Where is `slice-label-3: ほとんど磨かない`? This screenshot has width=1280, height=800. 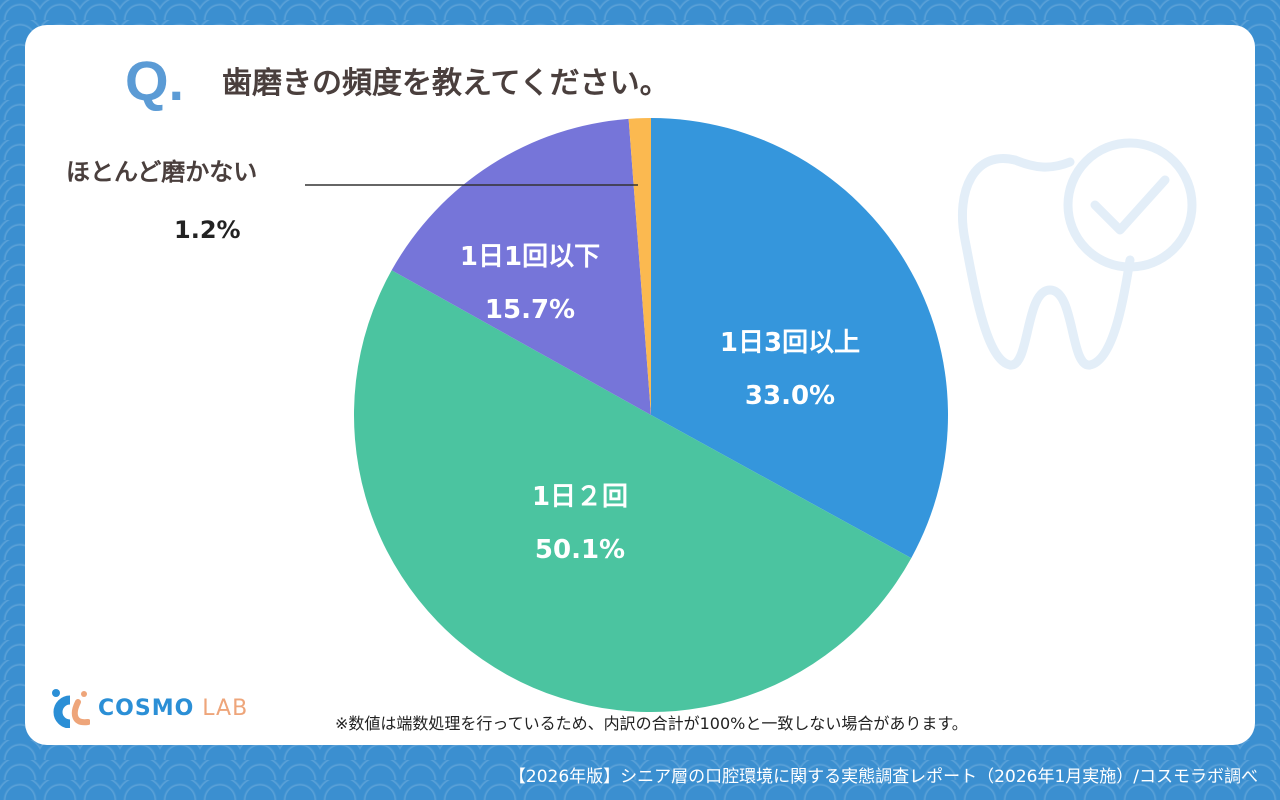 slice-label-3: ほとんど磨かない is located at coordinates (162, 172).